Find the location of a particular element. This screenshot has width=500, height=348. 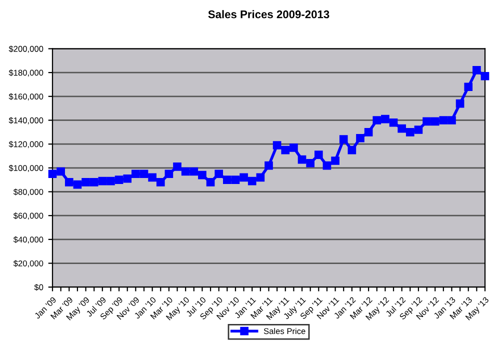

y-tick-label: $40,000 is located at coordinates (28, 240).